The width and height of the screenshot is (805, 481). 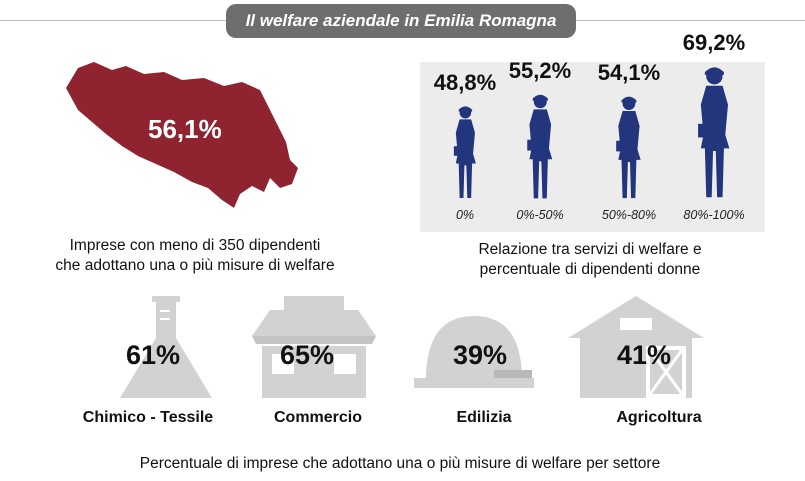 What do you see at coordinates (195, 265) in the screenshot?
I see `region-caption-line2: che adottano una o più misure di welfare` at bounding box center [195, 265].